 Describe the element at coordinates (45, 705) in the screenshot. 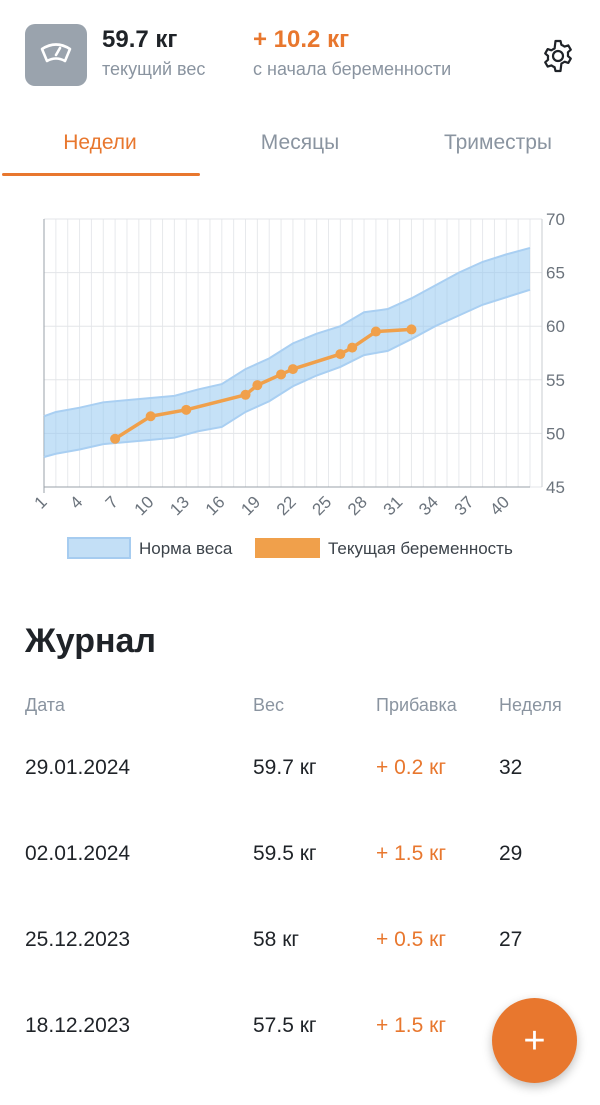

I see `column-header-date: Дата` at that location.